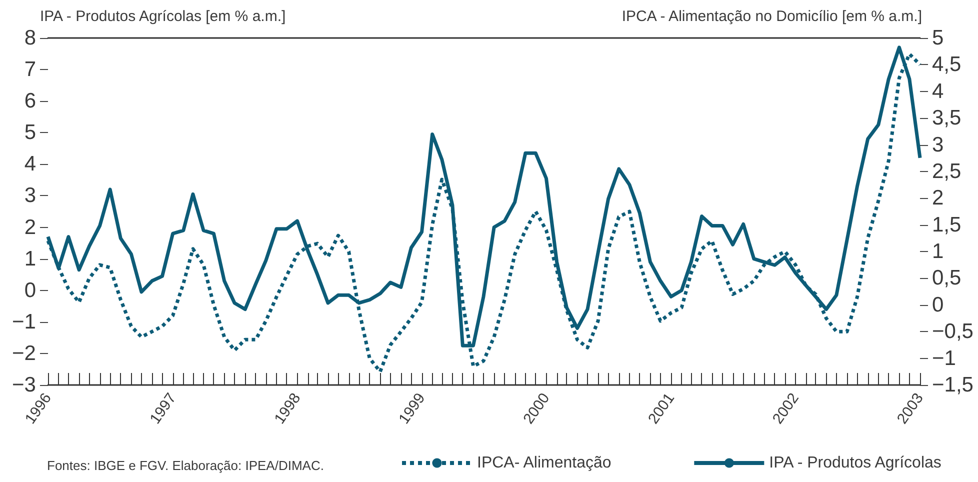  I want to click on y-tick-label: 3, so click(30, 196).